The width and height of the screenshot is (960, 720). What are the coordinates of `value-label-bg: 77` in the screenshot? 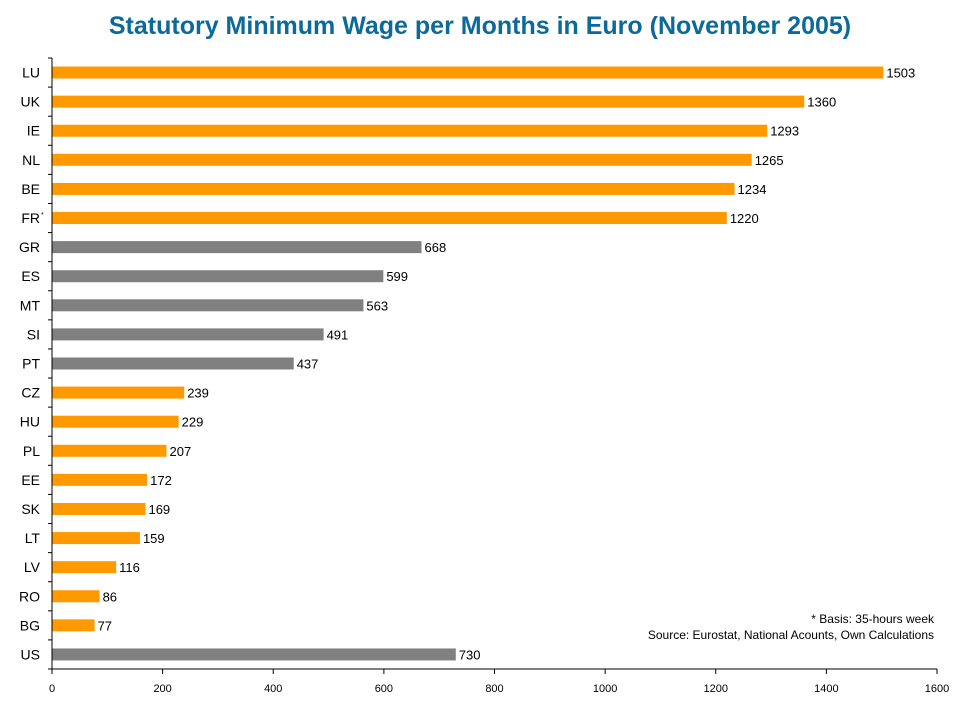 It's located at (105, 625).